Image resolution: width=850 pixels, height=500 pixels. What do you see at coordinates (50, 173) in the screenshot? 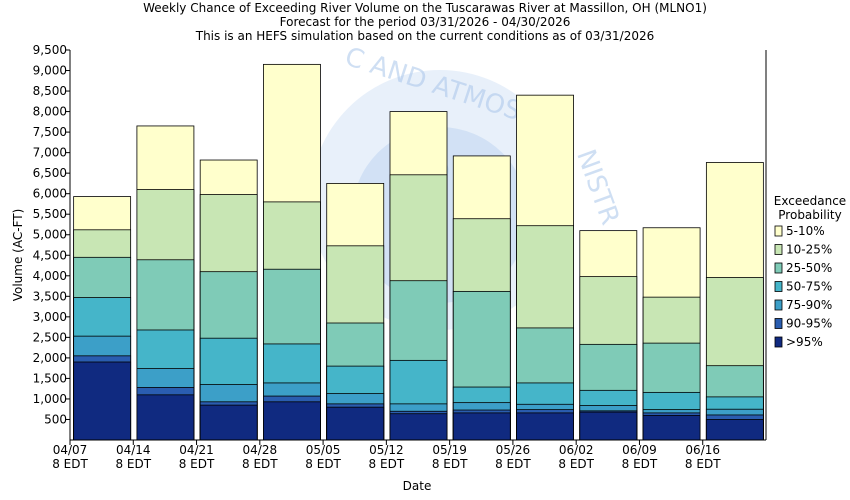
I see `y-tick-label: 6,500` at bounding box center [50, 173].